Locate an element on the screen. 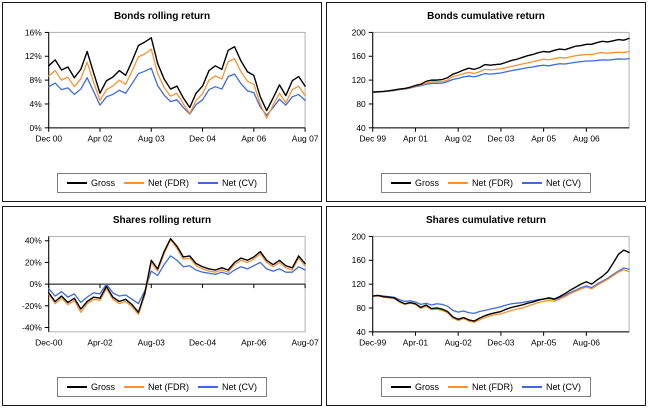  y-tick-label: -40% is located at coordinates (32, 327).